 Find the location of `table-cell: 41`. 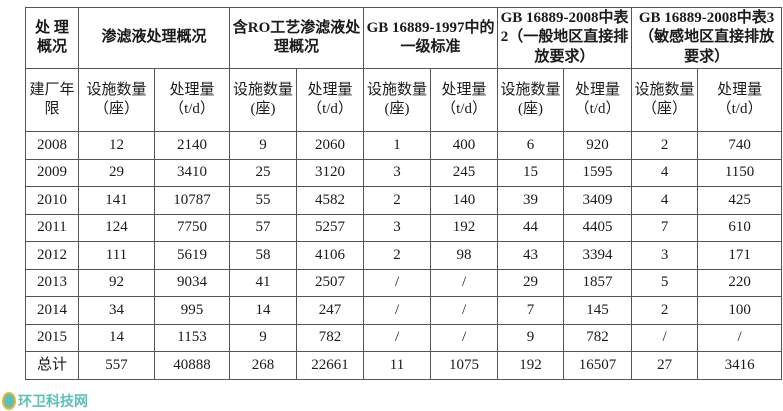

table-cell: 41 is located at coordinates (263, 282).